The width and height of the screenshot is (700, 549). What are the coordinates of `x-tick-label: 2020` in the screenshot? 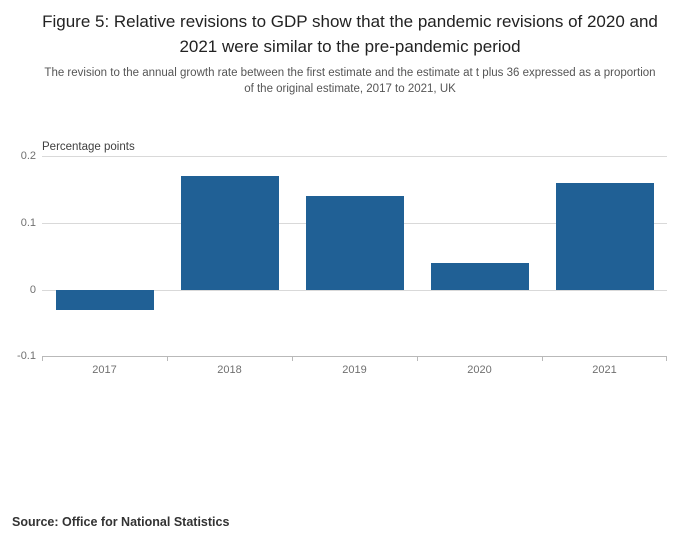 It's located at (479, 370).